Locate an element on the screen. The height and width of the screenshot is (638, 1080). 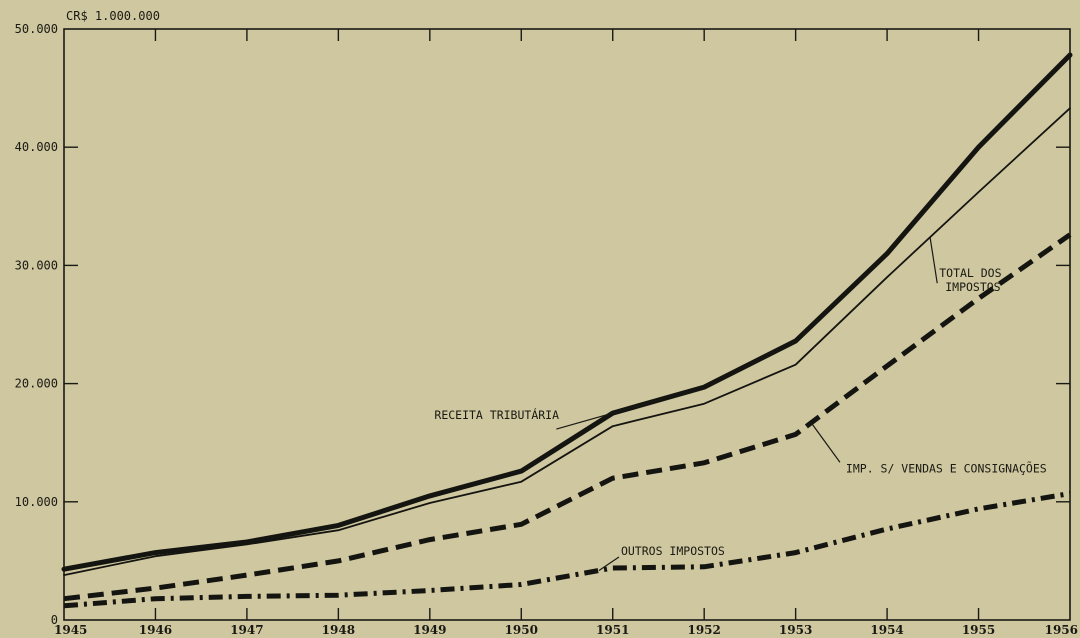
y-tick-label: 50.000 is located at coordinates (36, 29).